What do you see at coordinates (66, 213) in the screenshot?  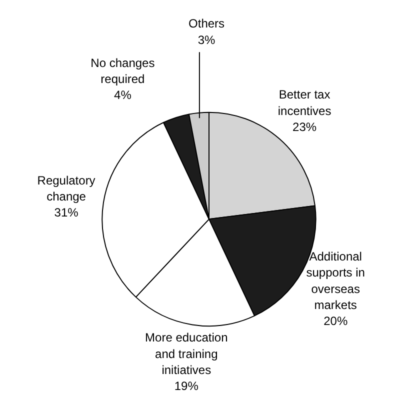 I see `data-label: 31%` at bounding box center [66, 213].